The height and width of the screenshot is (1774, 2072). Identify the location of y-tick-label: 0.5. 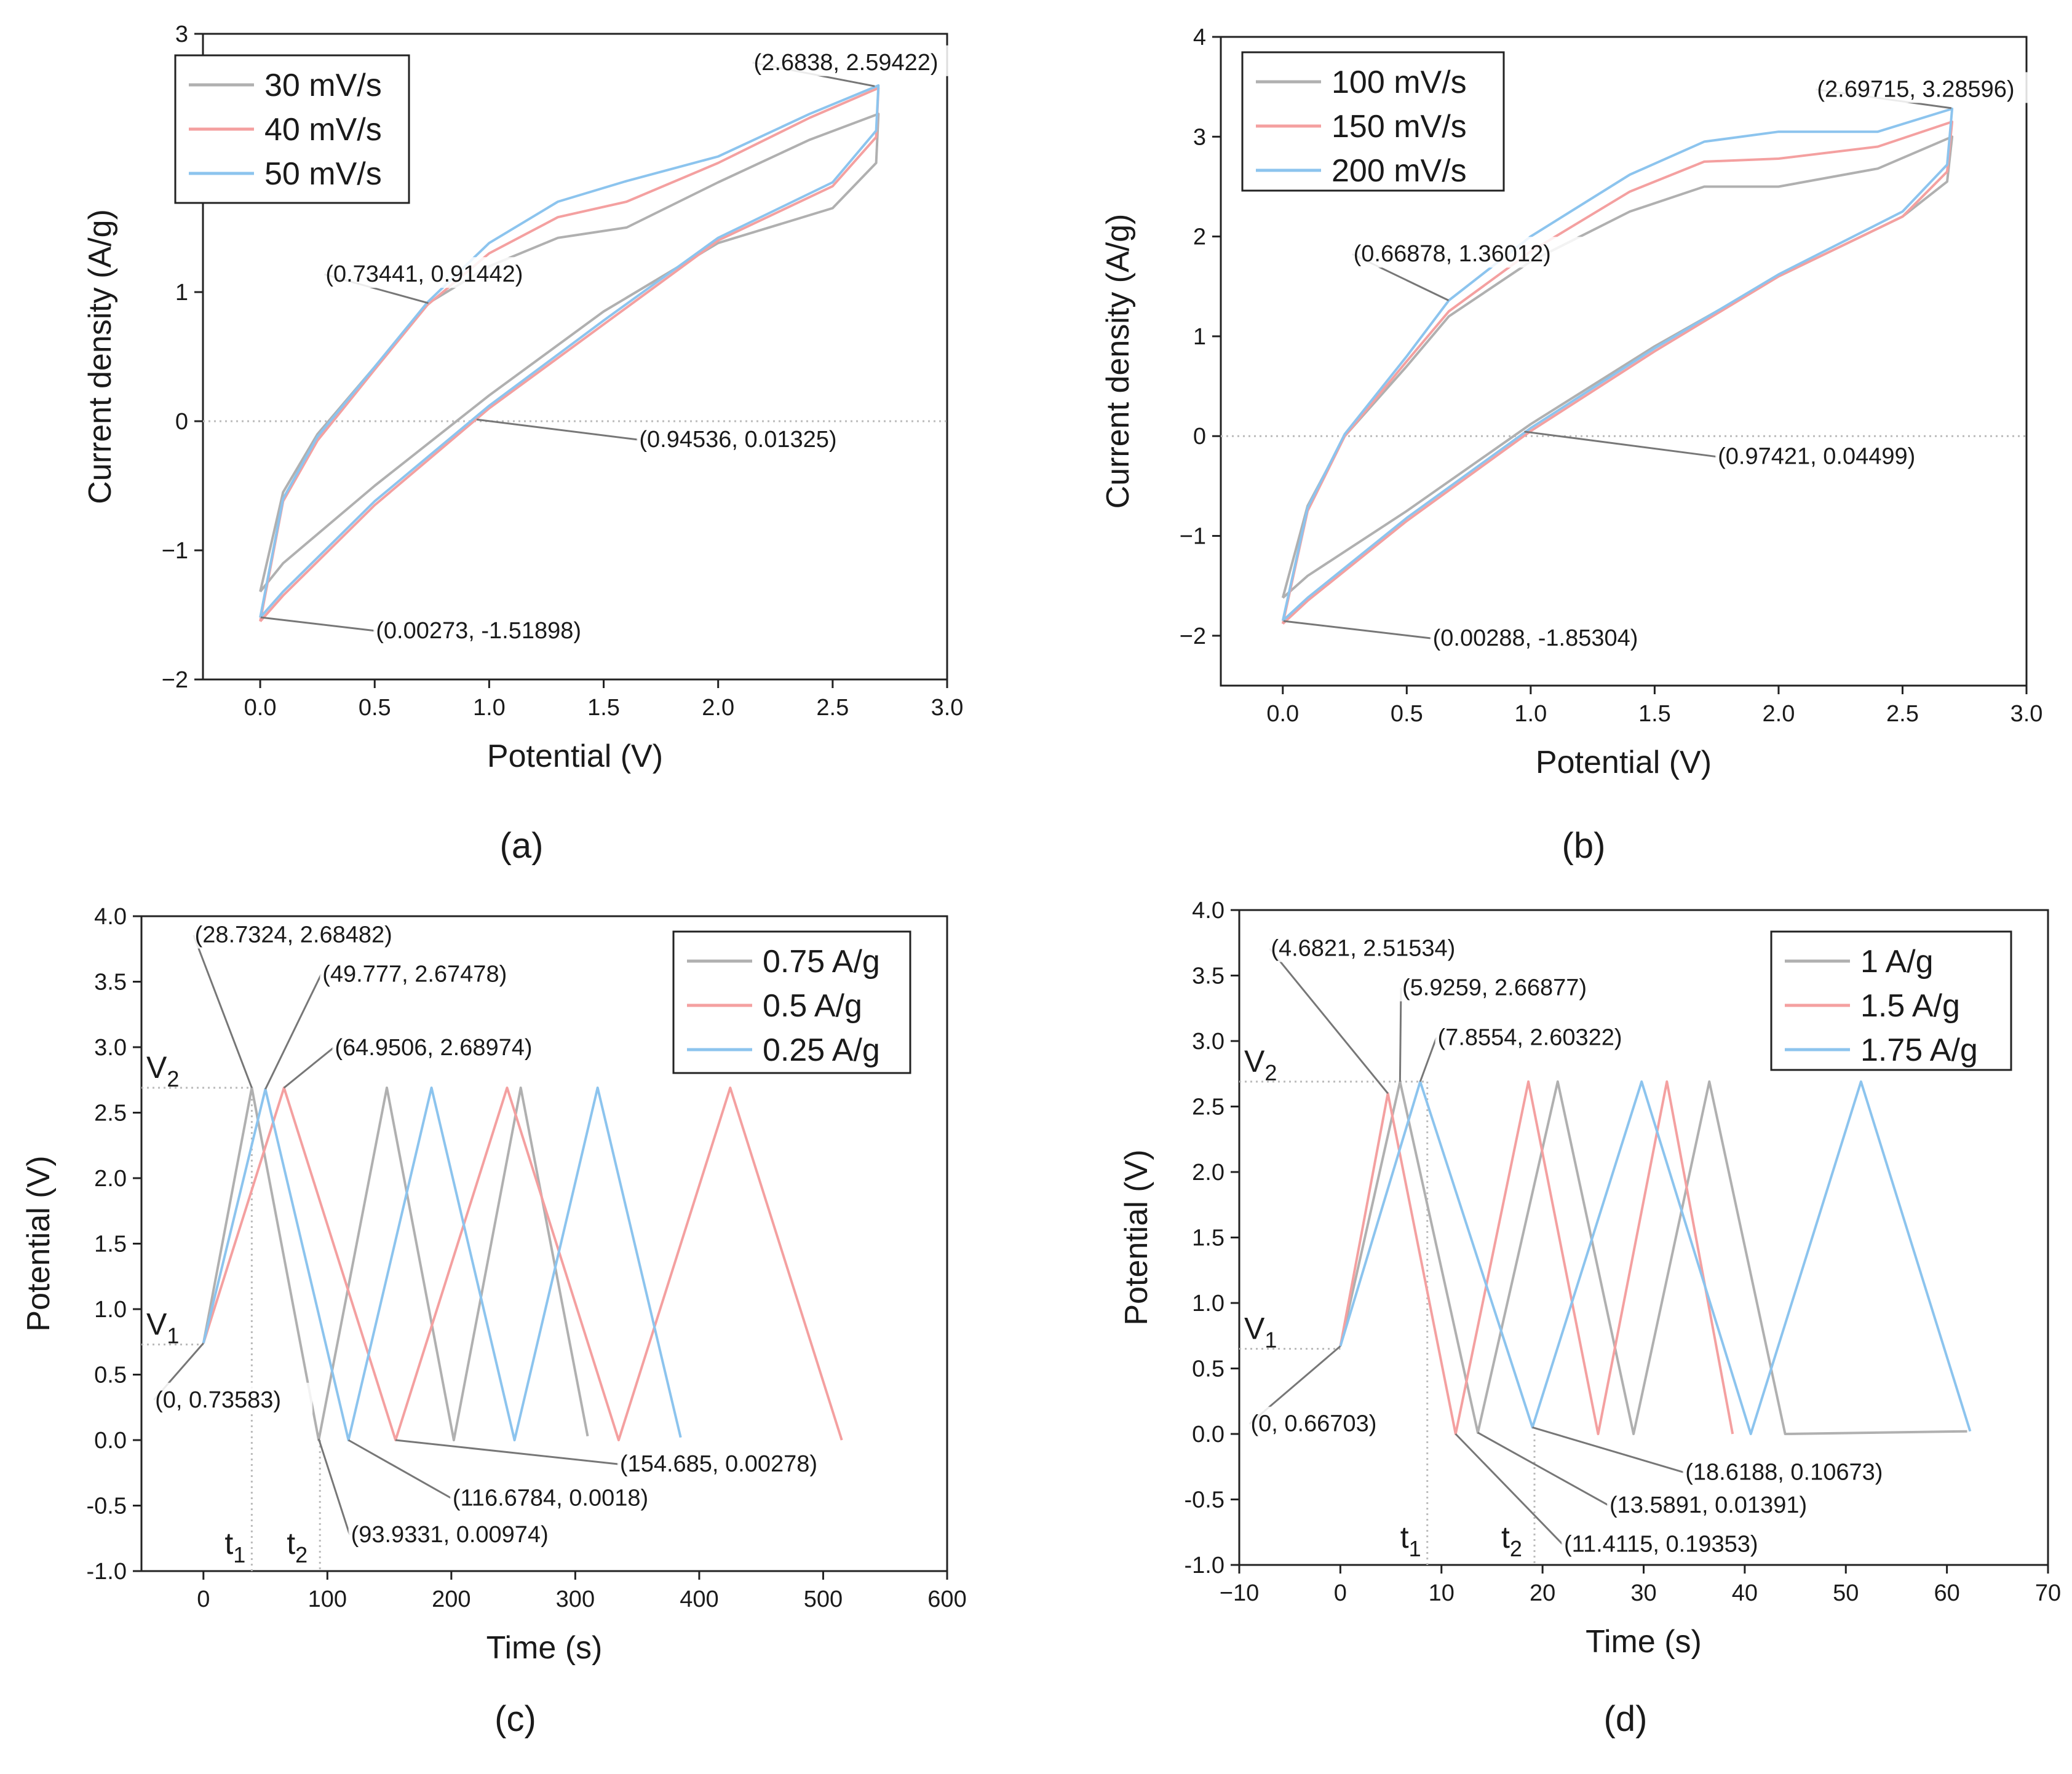
(1208, 1369).